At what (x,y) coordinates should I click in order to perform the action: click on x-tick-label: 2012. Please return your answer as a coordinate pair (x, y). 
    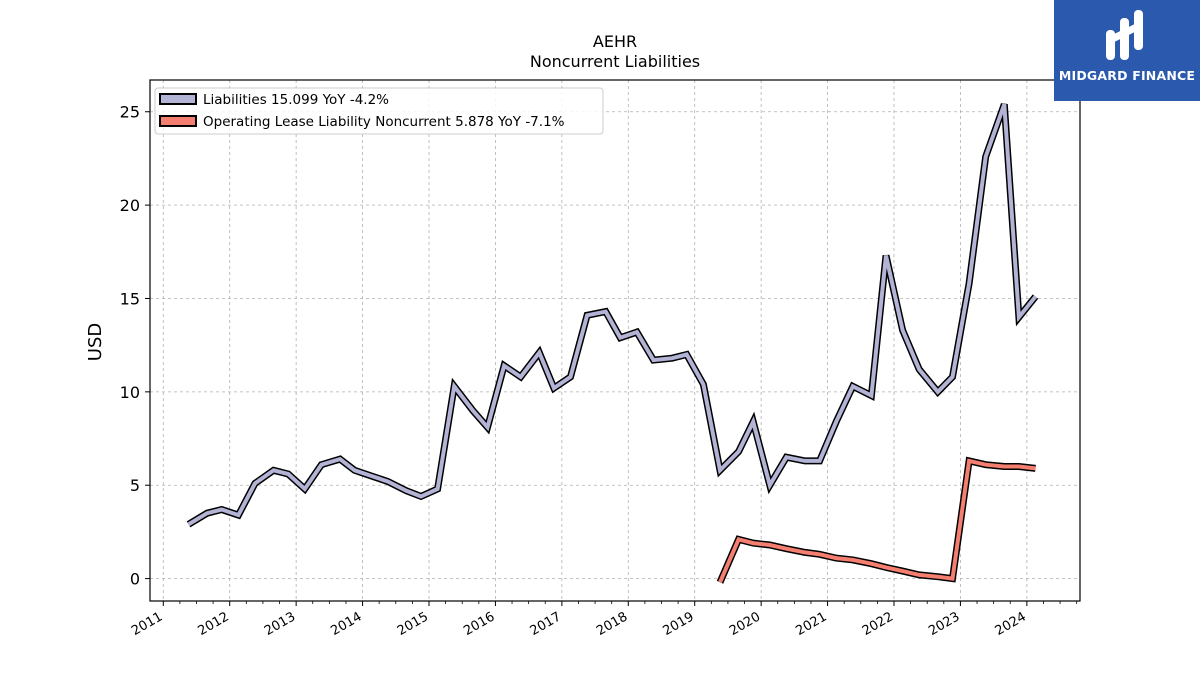
    Looking at the image, I should click on (214, 624).